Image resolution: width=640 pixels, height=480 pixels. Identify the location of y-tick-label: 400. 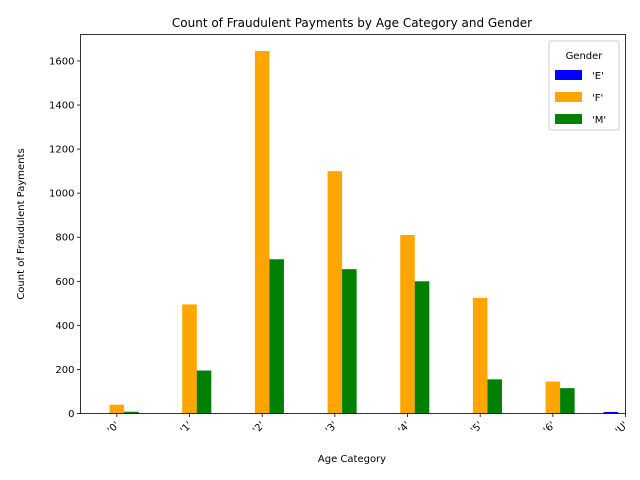
(64, 326).